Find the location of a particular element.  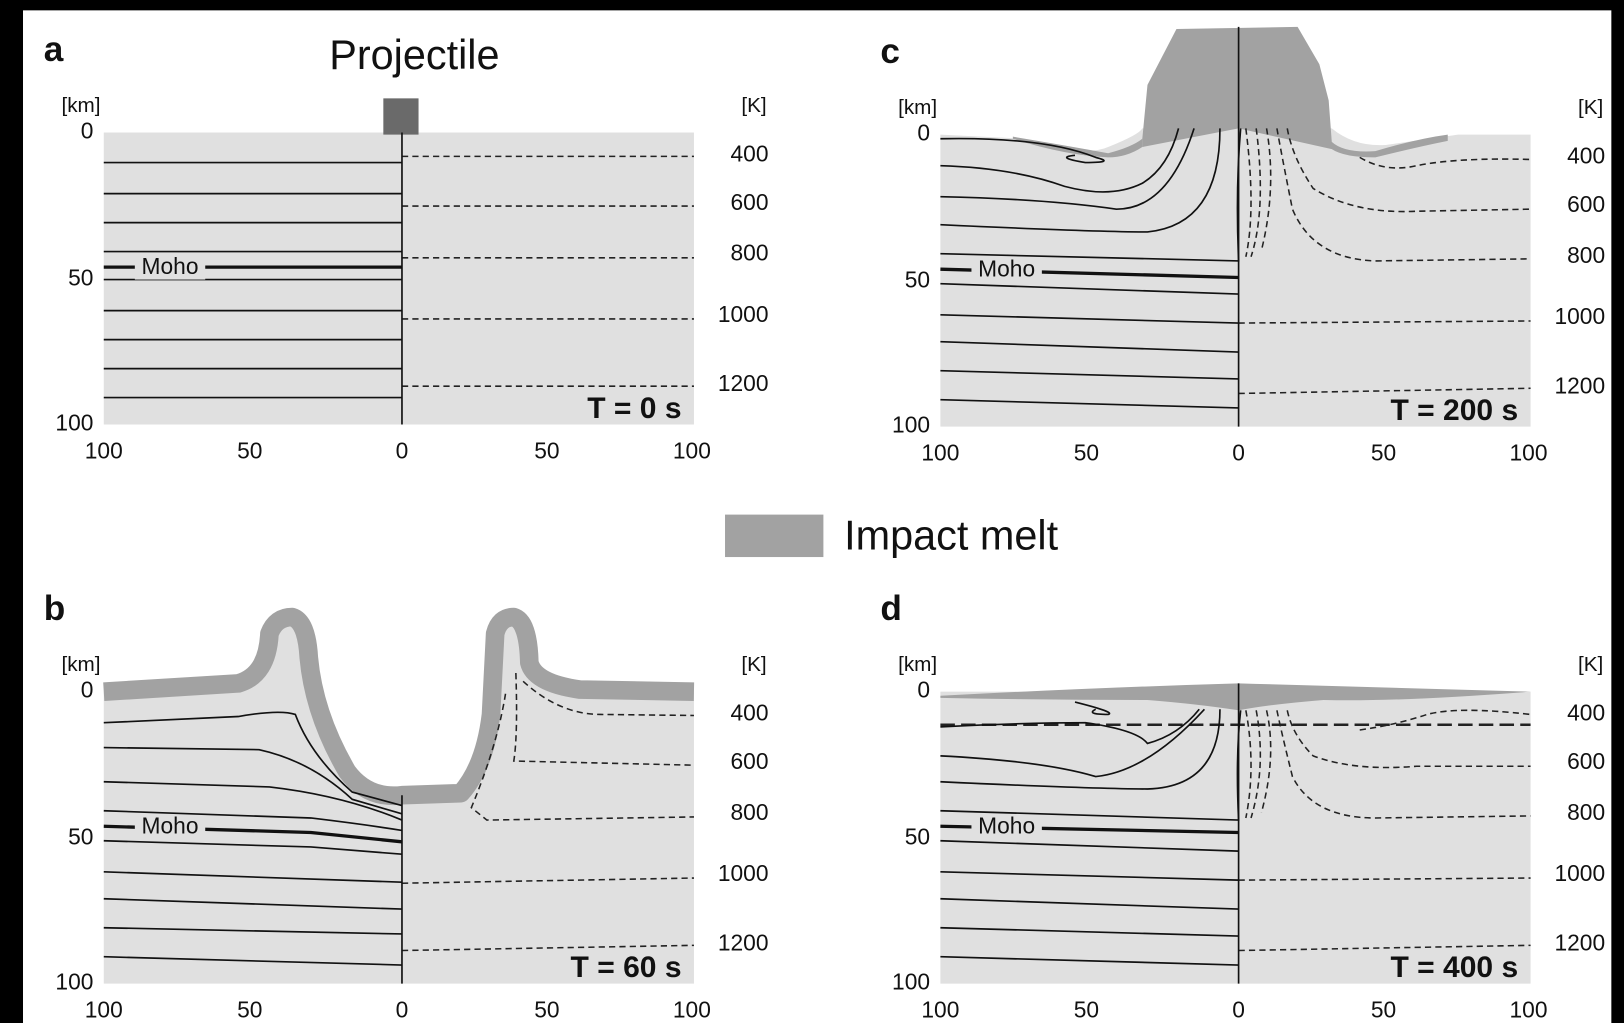

legend-swatch is located at coordinates (774, 536).